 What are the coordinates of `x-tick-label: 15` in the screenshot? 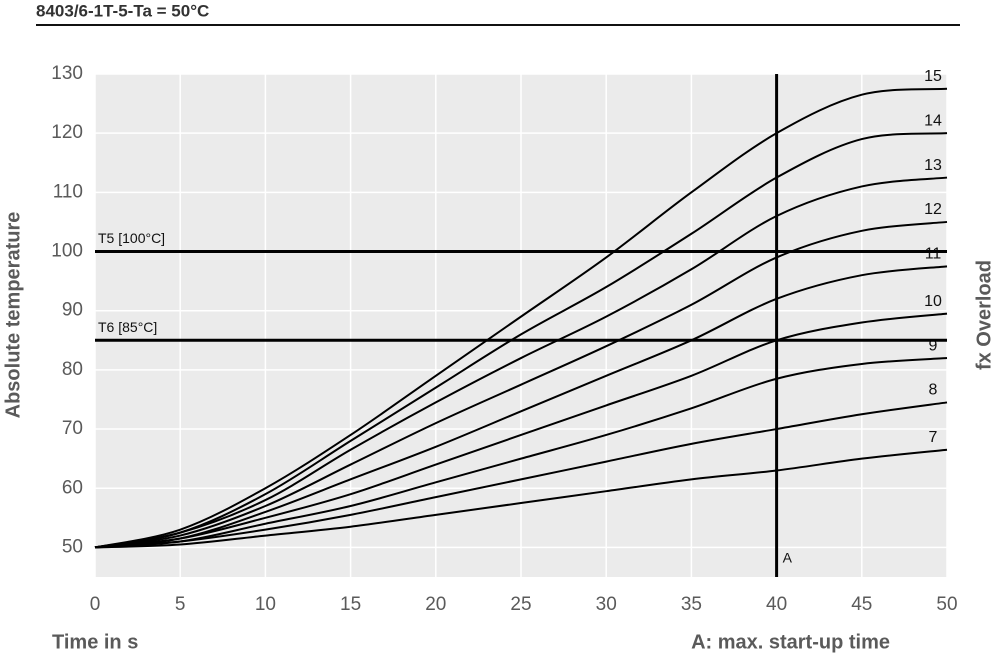 It's located at (350, 604).